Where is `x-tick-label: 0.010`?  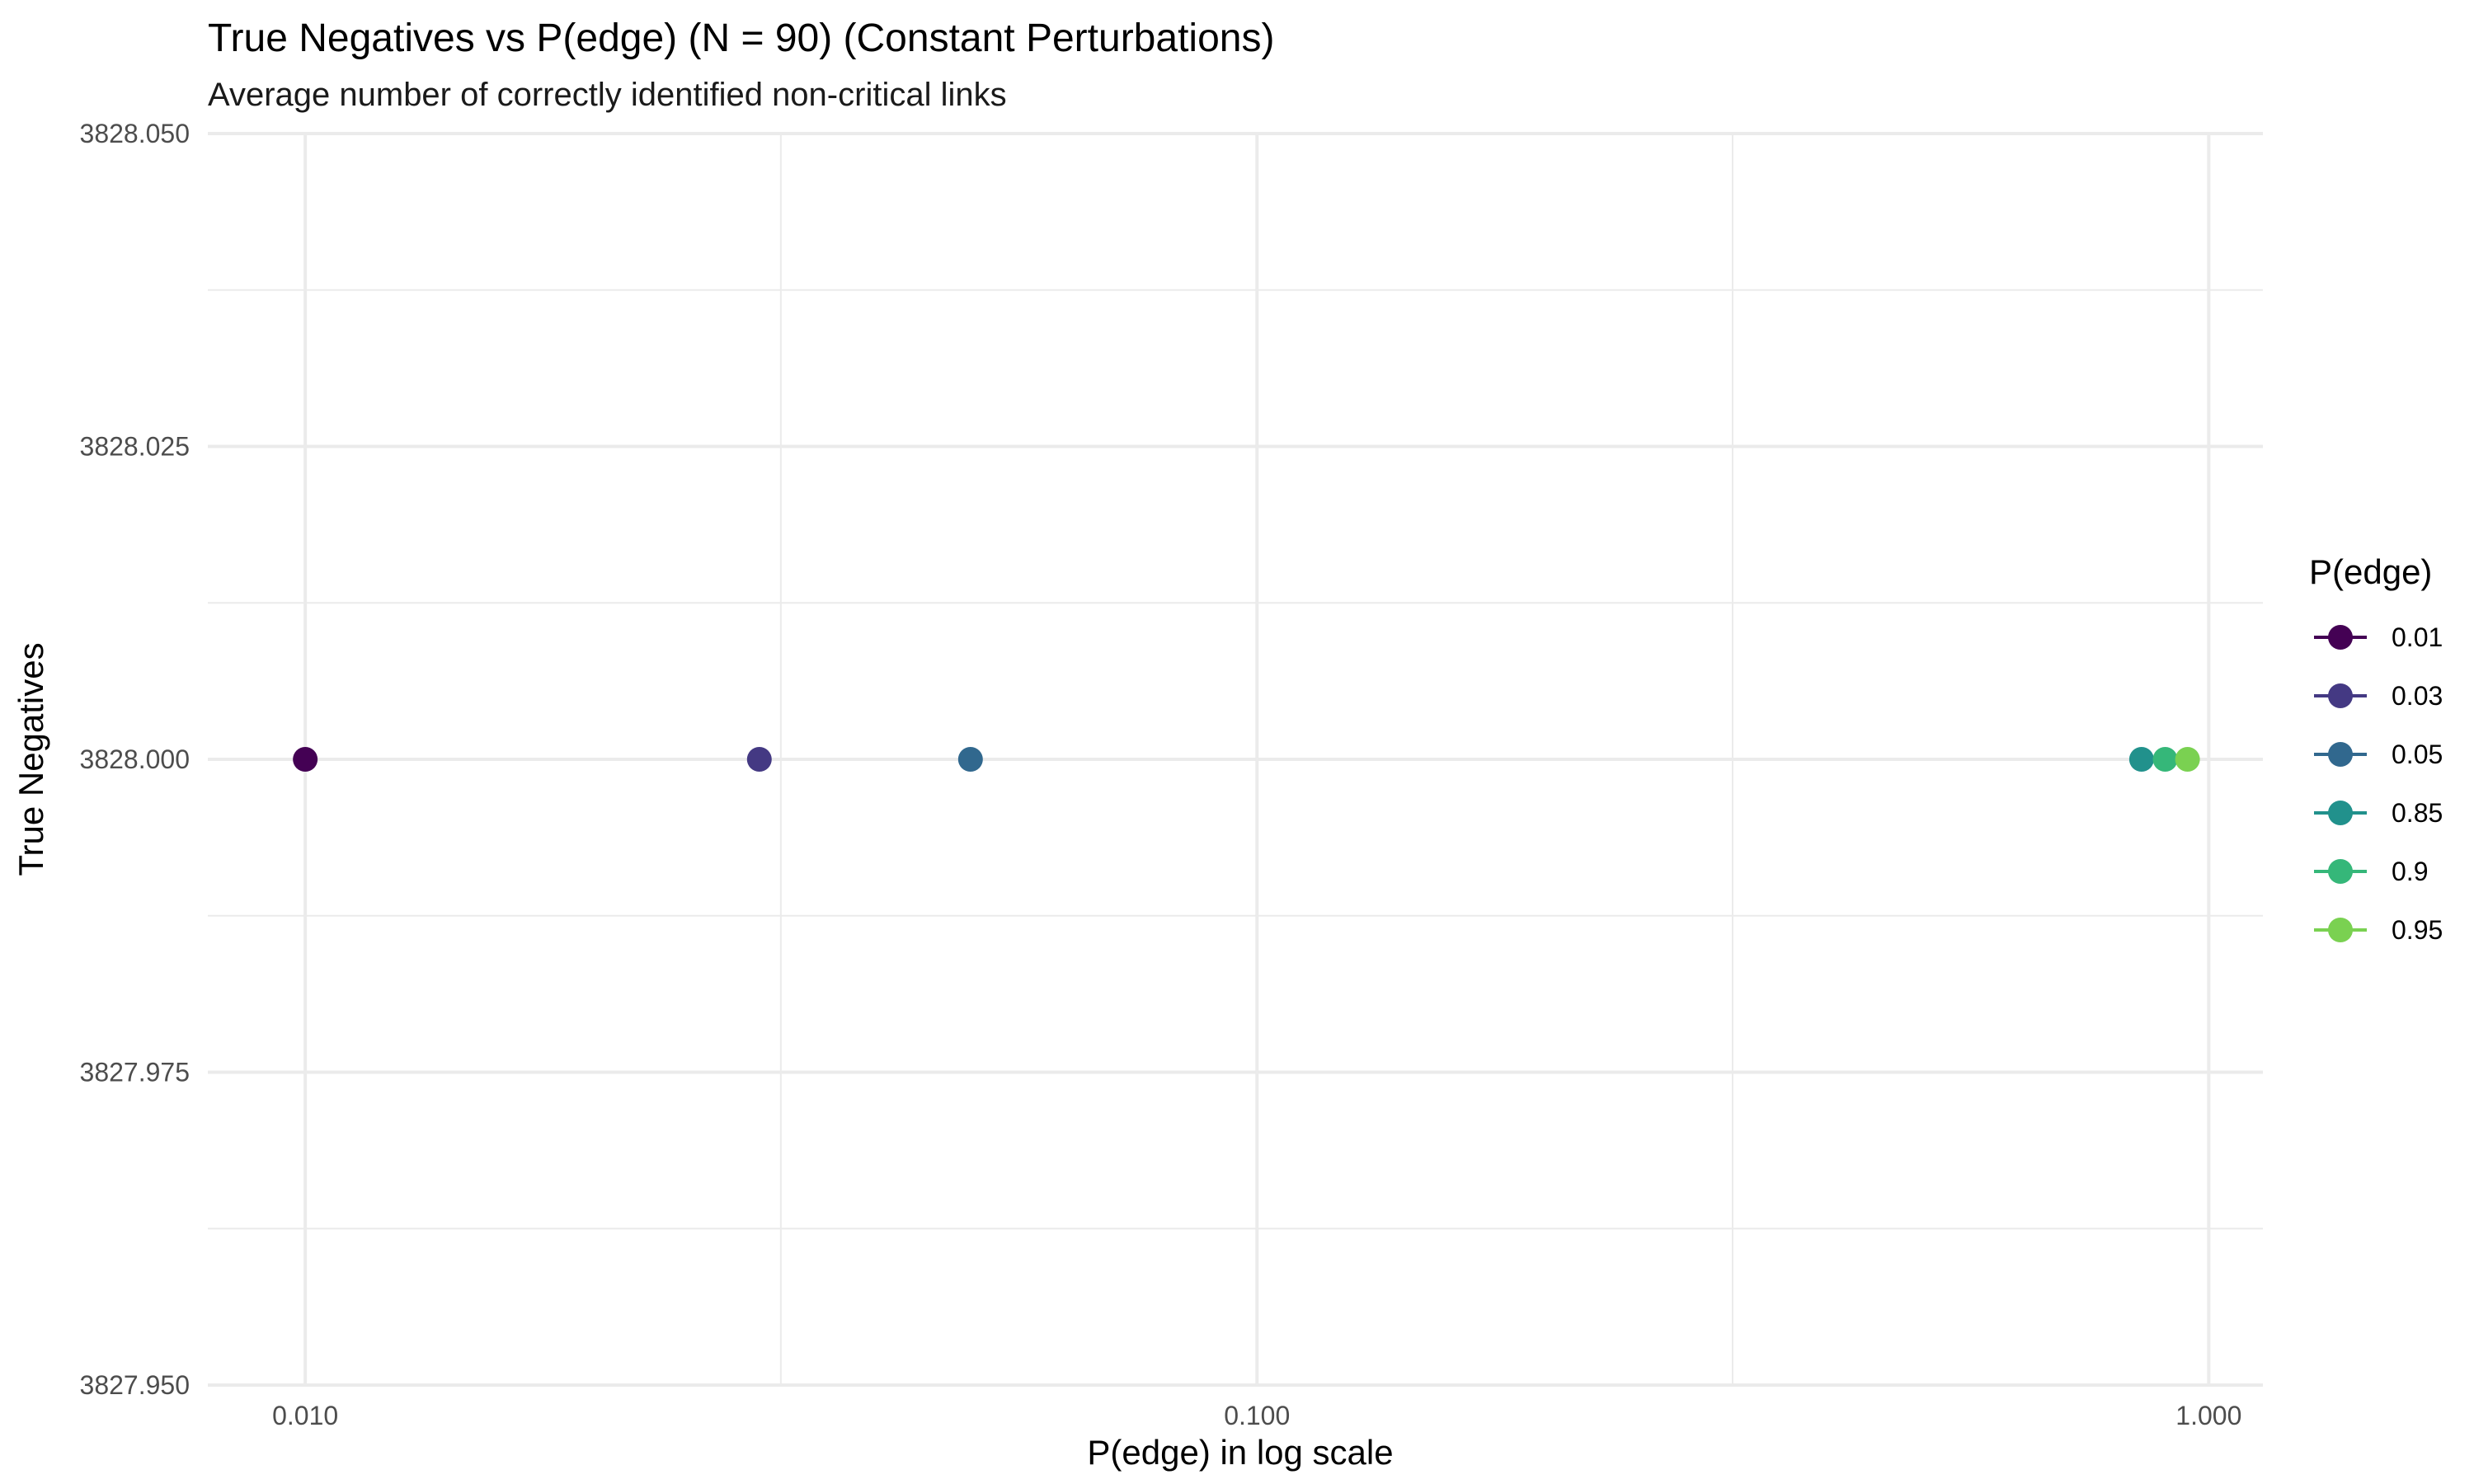
x-tick-label: 0.010 is located at coordinates (305, 1415).